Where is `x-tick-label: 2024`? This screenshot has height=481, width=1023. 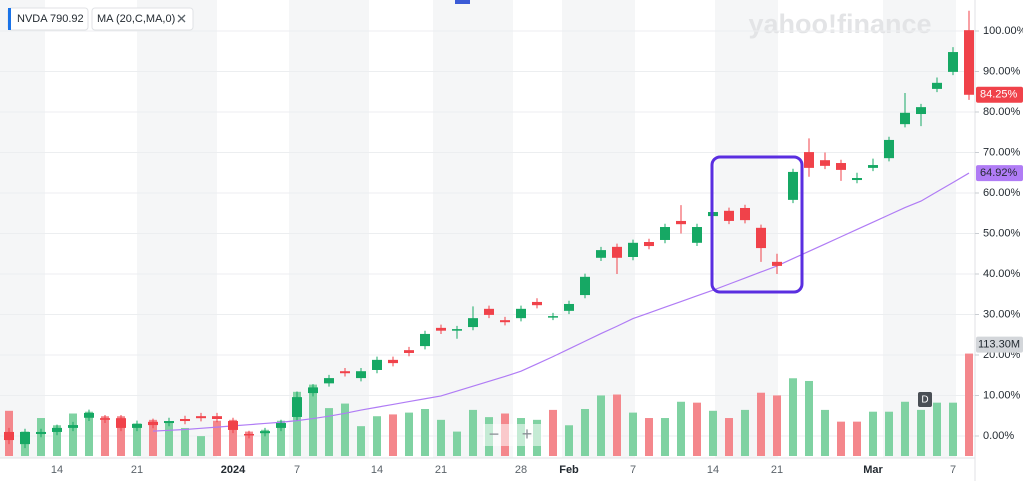 x-tick-label: 2024 is located at coordinates (233, 470).